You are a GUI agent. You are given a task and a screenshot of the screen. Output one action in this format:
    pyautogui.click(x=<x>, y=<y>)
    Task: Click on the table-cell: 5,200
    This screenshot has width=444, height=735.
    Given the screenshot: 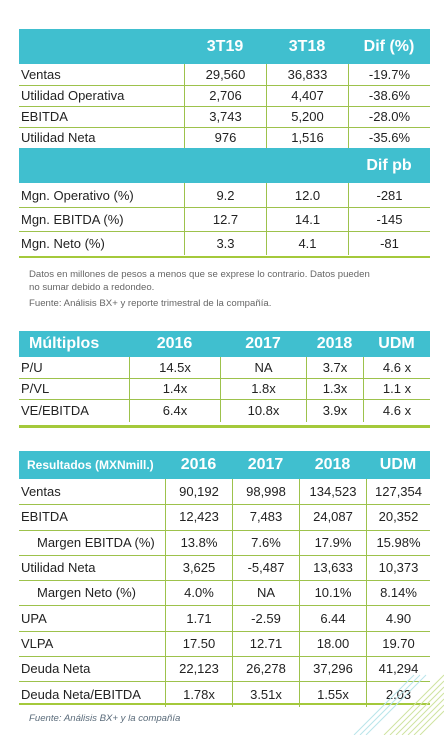 What is the action you would take?
    pyautogui.click(x=307, y=116)
    